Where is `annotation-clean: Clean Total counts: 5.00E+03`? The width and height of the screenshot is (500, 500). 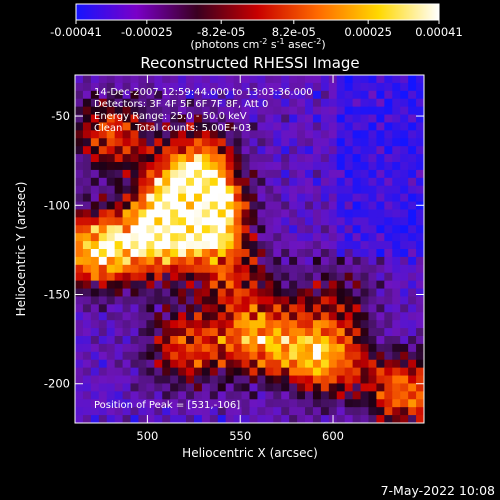 annotation-clean: Clean Total counts: 5.00E+03 is located at coordinates (172, 128).